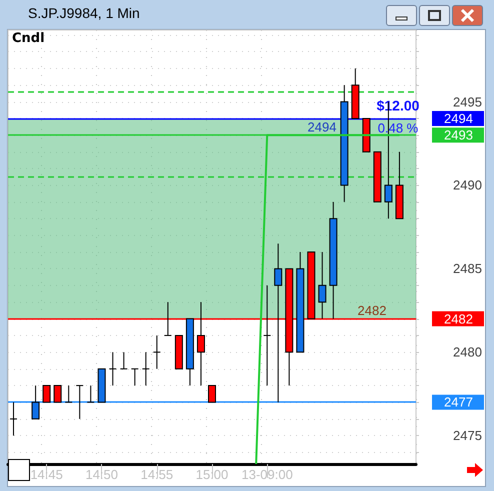 This screenshot has height=491, width=494. I want to click on annotation: 2494, so click(322, 126).